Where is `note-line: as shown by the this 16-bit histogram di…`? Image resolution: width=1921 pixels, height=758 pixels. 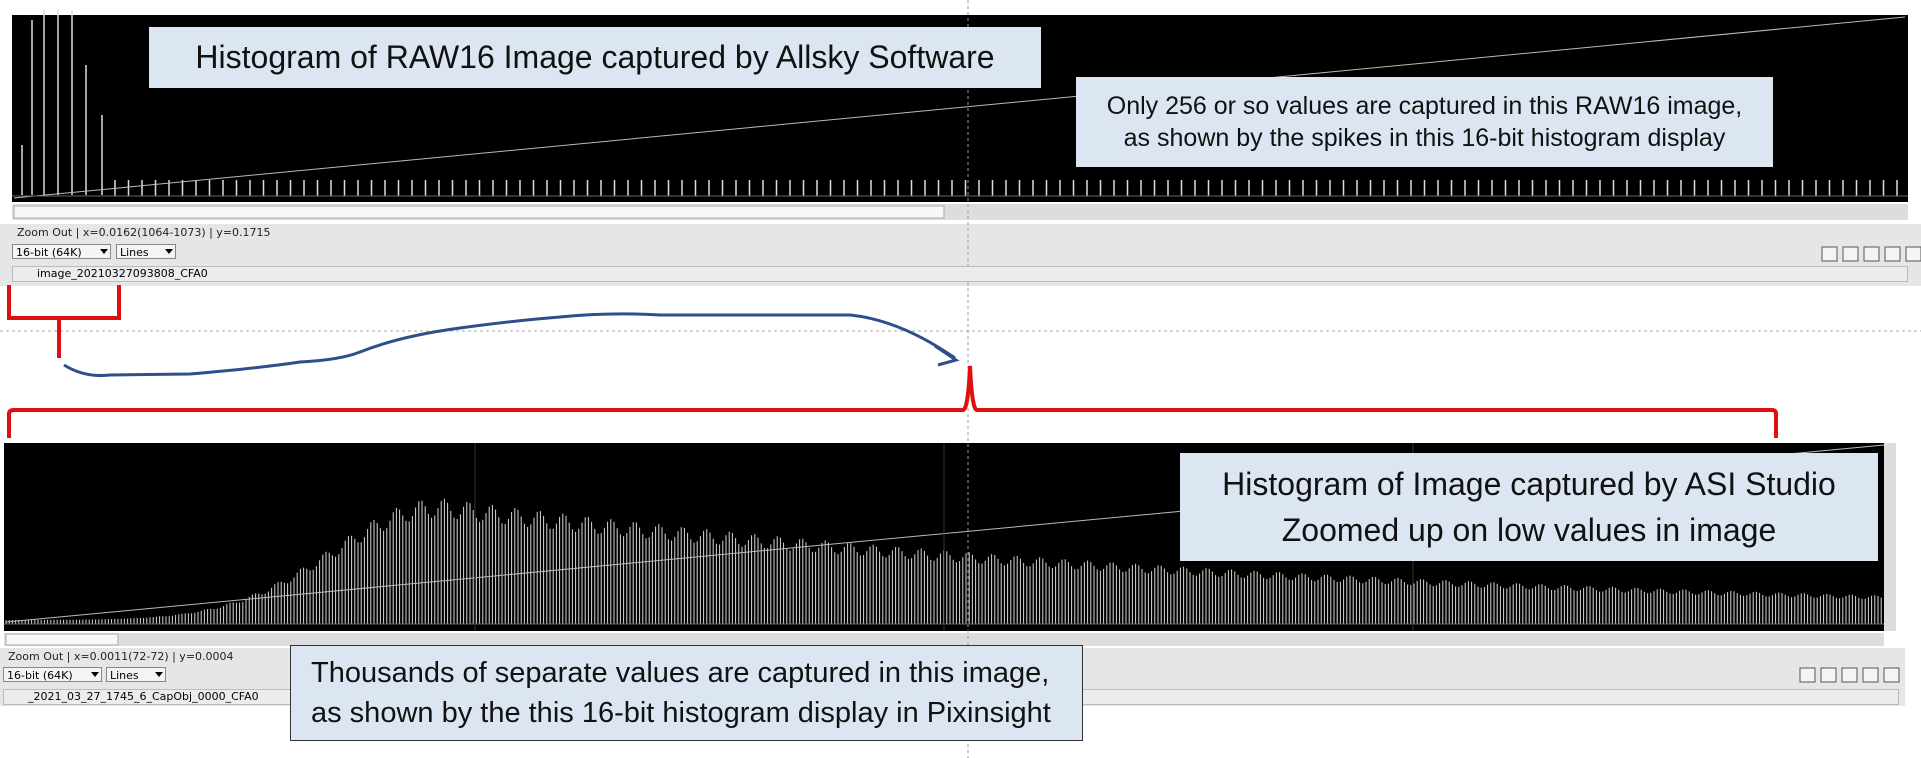
note-line: as shown by the this 16-bit histogram di… is located at coordinates (681, 713).